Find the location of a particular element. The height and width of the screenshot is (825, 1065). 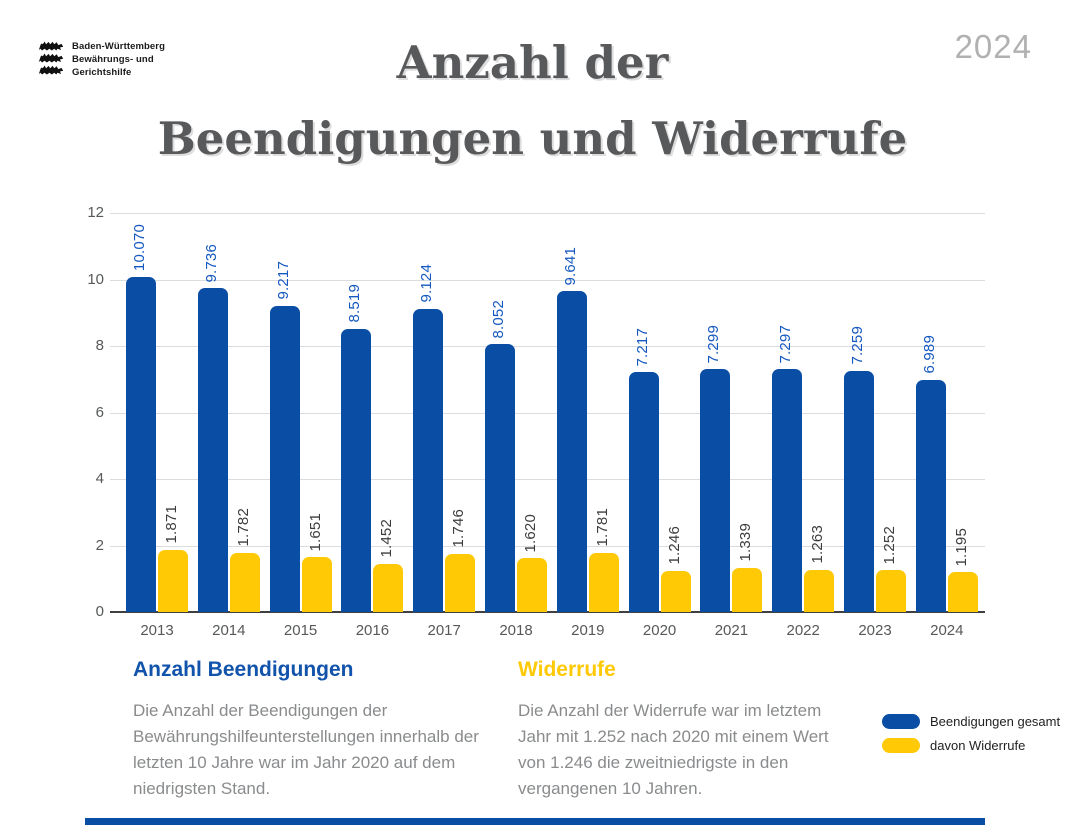

x-axis-label-2024: 2024 is located at coordinates (947, 630).